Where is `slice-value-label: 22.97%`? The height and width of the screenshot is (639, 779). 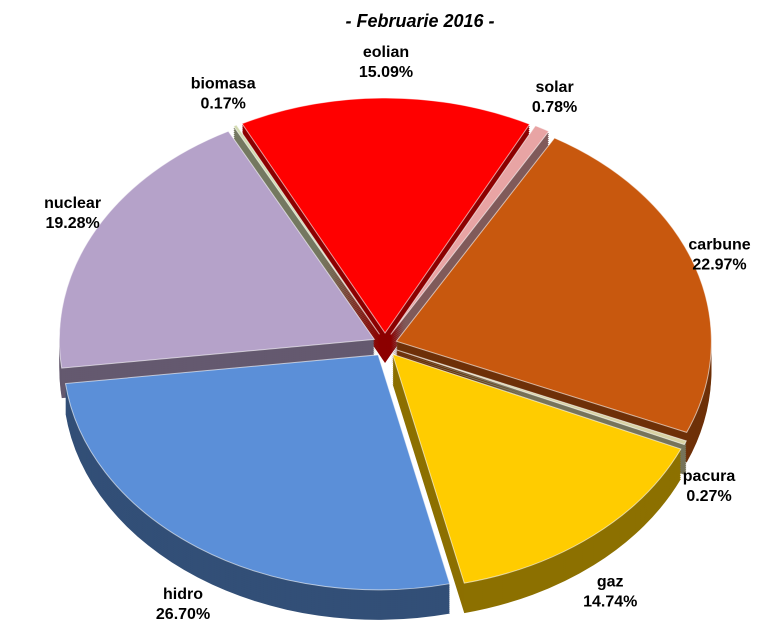 slice-value-label: 22.97% is located at coordinates (719, 265).